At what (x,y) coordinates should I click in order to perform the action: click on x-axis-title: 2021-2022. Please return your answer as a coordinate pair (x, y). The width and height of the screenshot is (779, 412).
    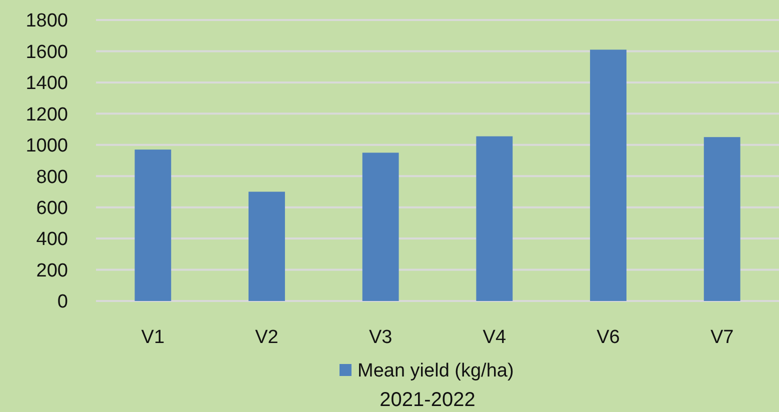
    Looking at the image, I should click on (428, 400).